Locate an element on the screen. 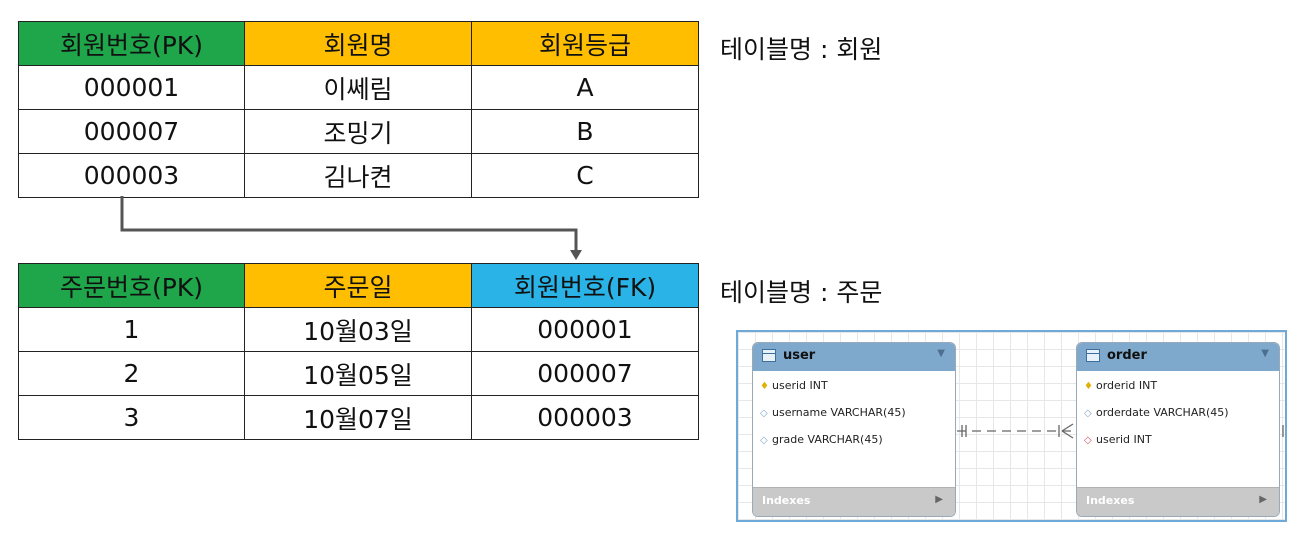 This screenshot has width=1297, height=541. order-header-member-fk: 회원번호(FK) is located at coordinates (585, 285).